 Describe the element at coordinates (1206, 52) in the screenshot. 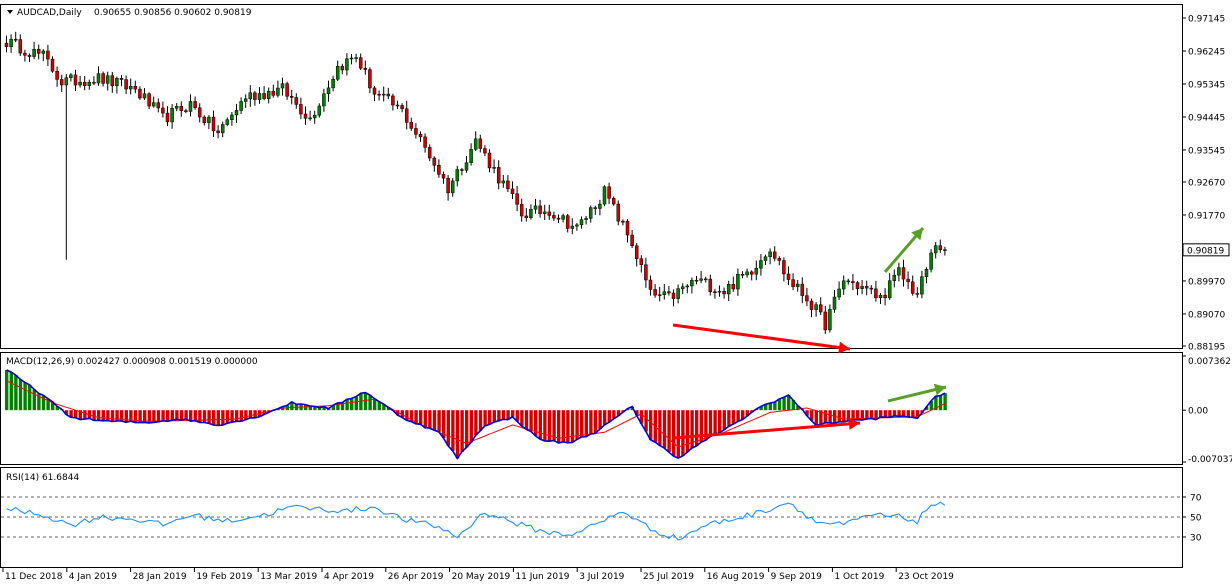

I see `price-tick-label: 0.96245` at that location.